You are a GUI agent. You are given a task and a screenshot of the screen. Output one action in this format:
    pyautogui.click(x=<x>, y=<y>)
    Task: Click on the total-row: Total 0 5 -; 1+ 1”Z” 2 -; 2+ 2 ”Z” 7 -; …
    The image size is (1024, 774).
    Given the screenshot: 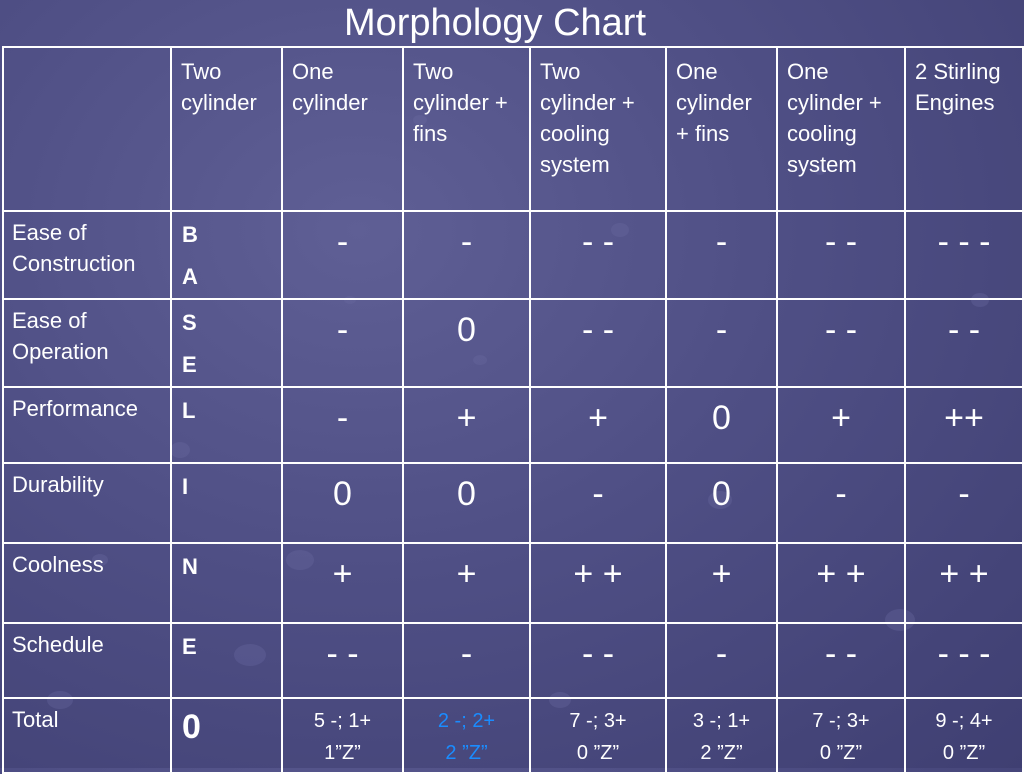 What is the action you would take?
    pyautogui.click(x=513, y=735)
    